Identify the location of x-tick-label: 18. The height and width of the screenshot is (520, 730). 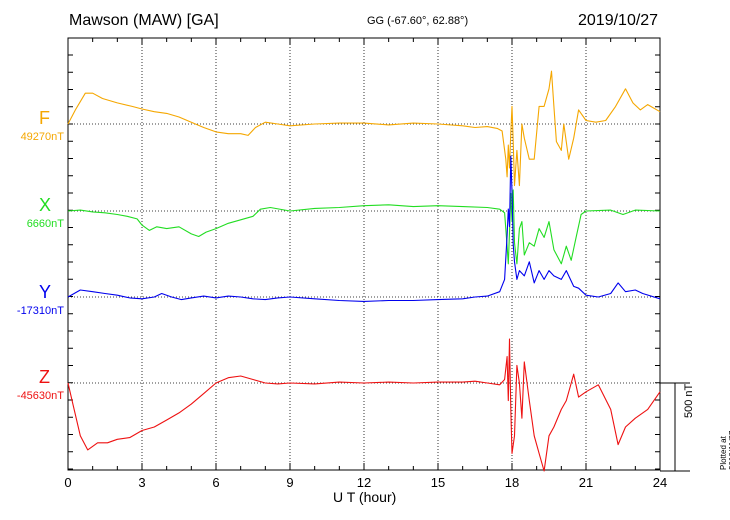
(512, 482).